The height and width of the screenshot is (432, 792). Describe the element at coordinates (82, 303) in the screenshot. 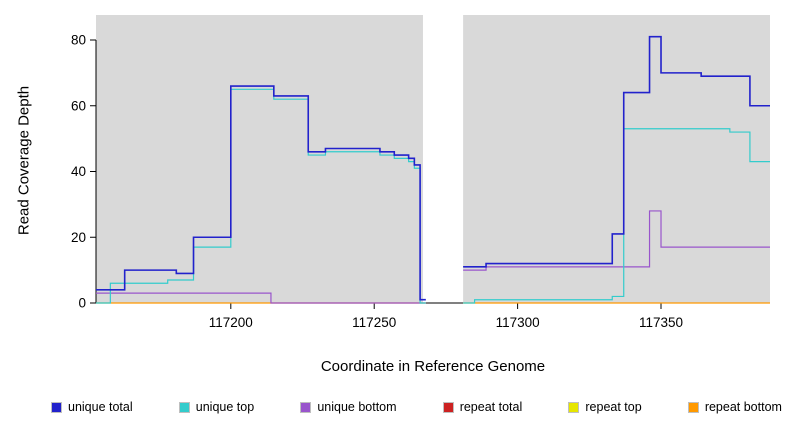

I see `y-tick-label: 0` at that location.